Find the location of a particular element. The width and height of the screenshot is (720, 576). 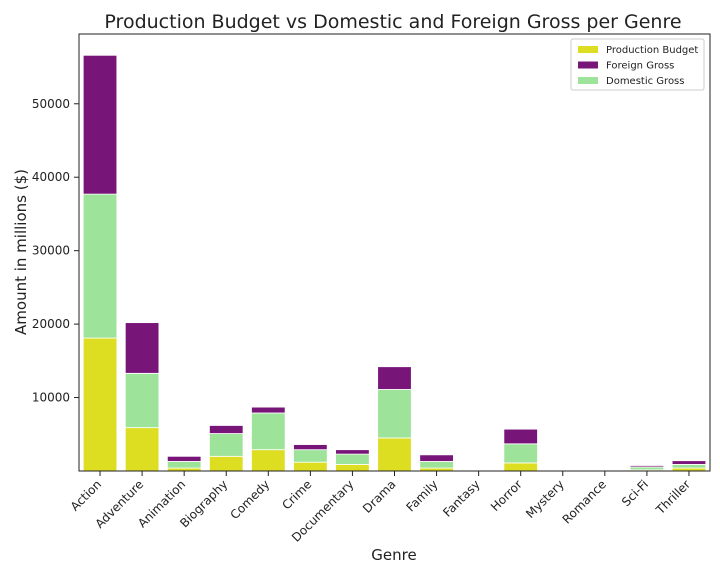

x-tick-label-mystery: Mystery is located at coordinates (545, 499).